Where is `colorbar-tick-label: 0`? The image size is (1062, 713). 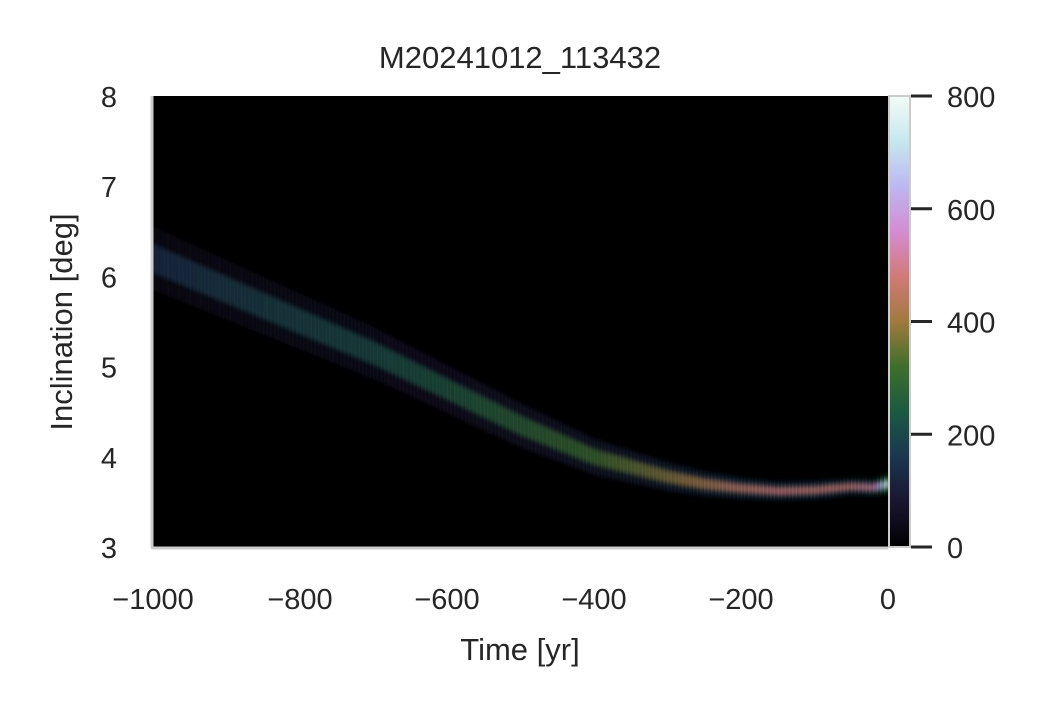 colorbar-tick-label: 0 is located at coordinates (955, 549).